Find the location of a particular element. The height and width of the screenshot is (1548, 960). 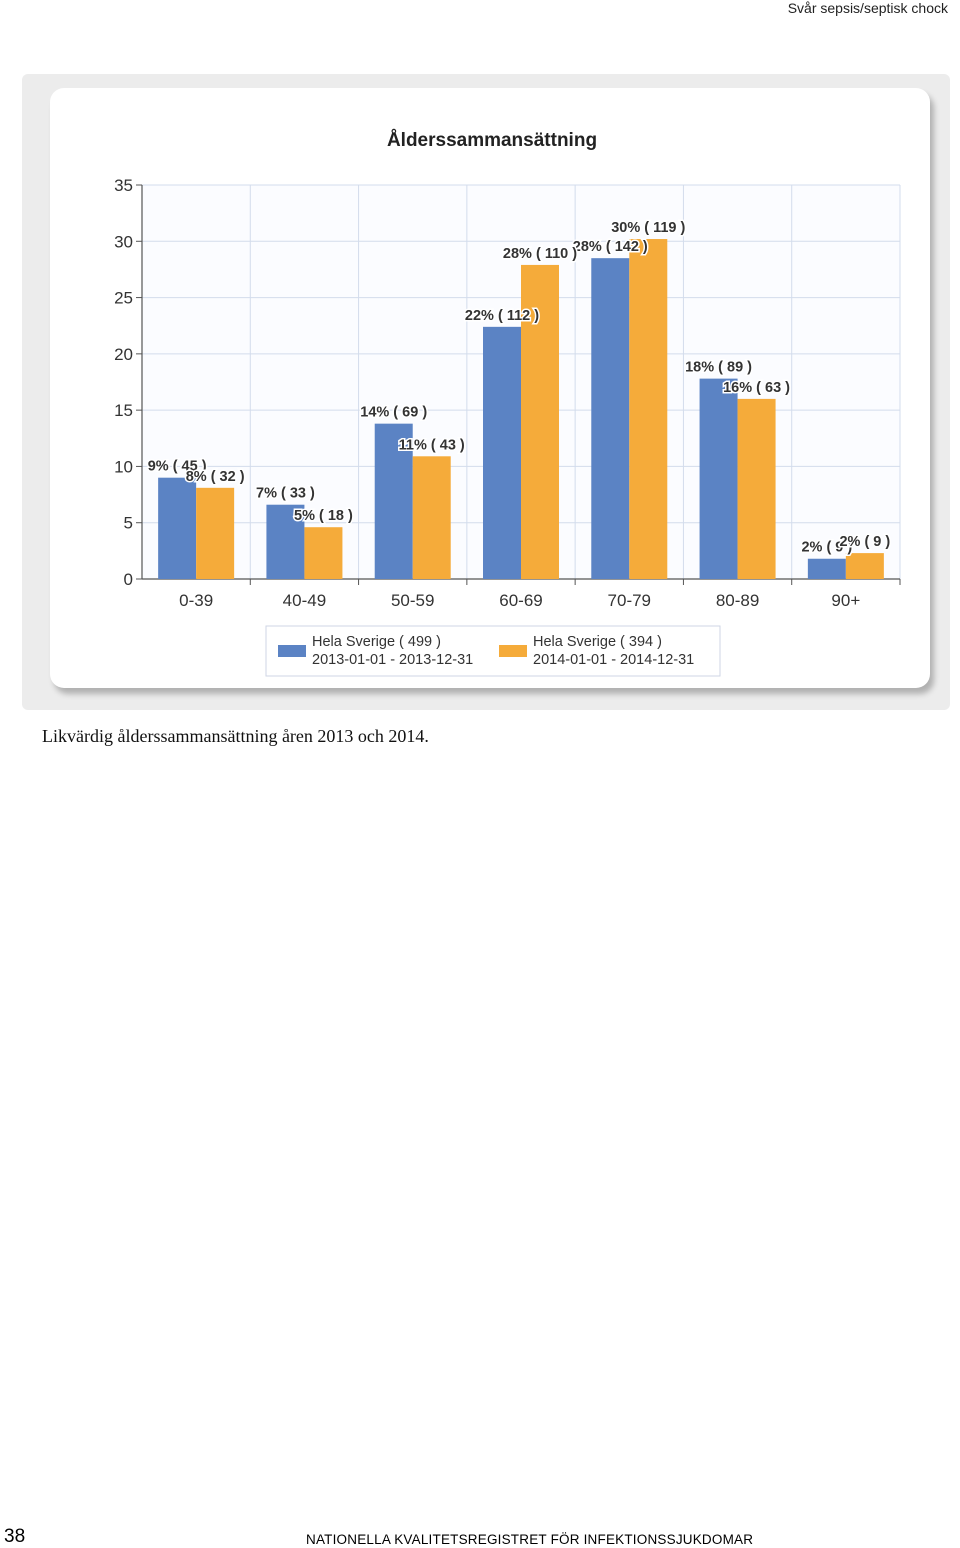

data-label-2013: 9% ( 45 ) is located at coordinates (177, 467).